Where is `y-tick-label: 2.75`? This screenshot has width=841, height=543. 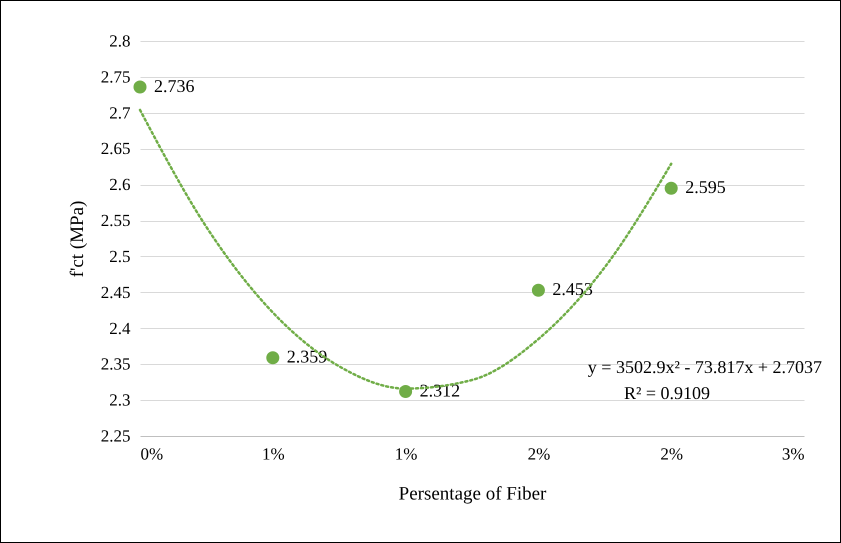 y-tick-label: 2.75 is located at coordinates (115, 76).